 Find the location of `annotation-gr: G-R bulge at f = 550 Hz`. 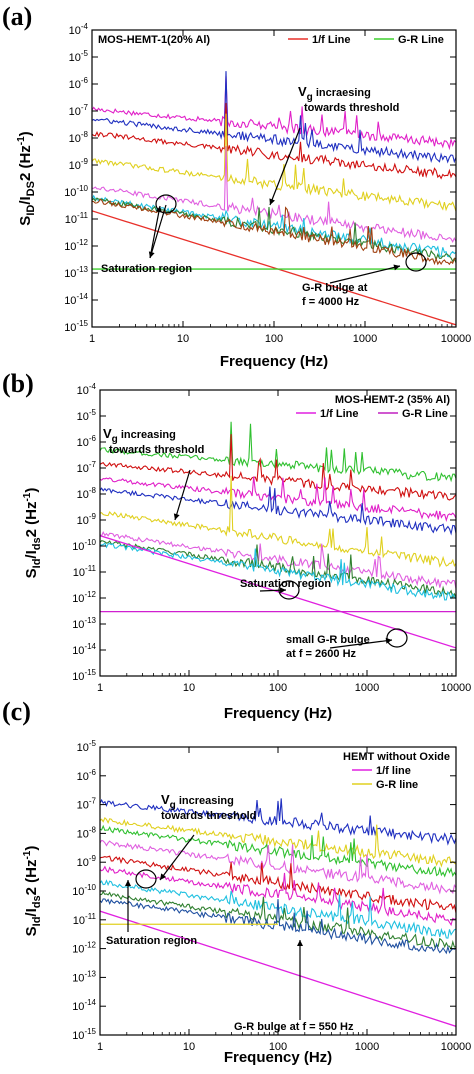

annotation-gr: G-R bulge at f = 550 Hz is located at coordinates (294, 1027).